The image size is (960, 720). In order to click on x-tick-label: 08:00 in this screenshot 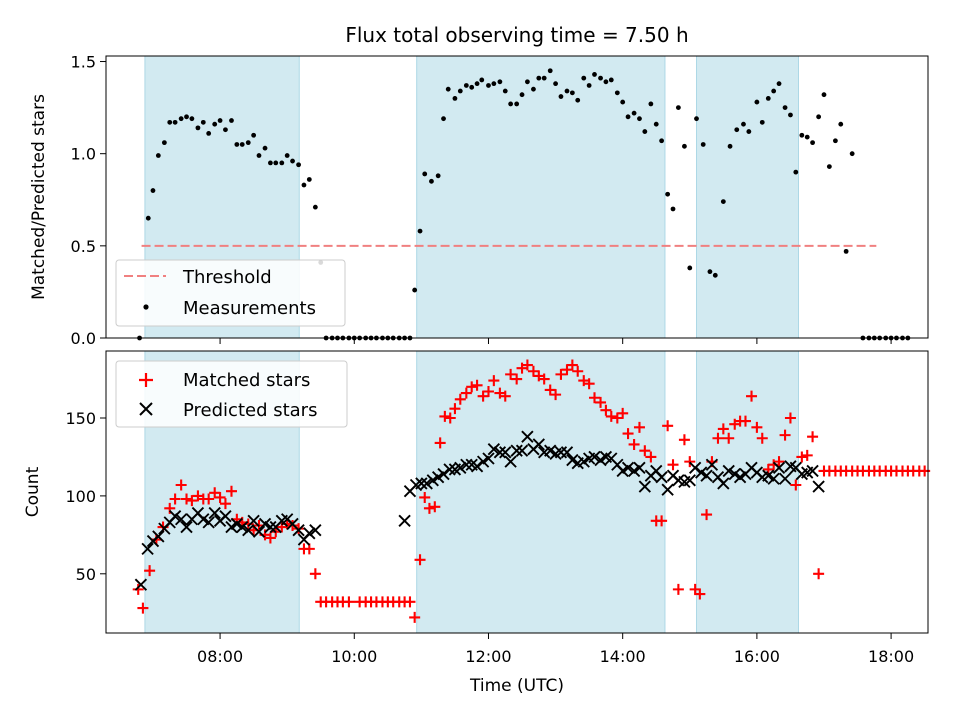, I will do `click(220, 656)`.